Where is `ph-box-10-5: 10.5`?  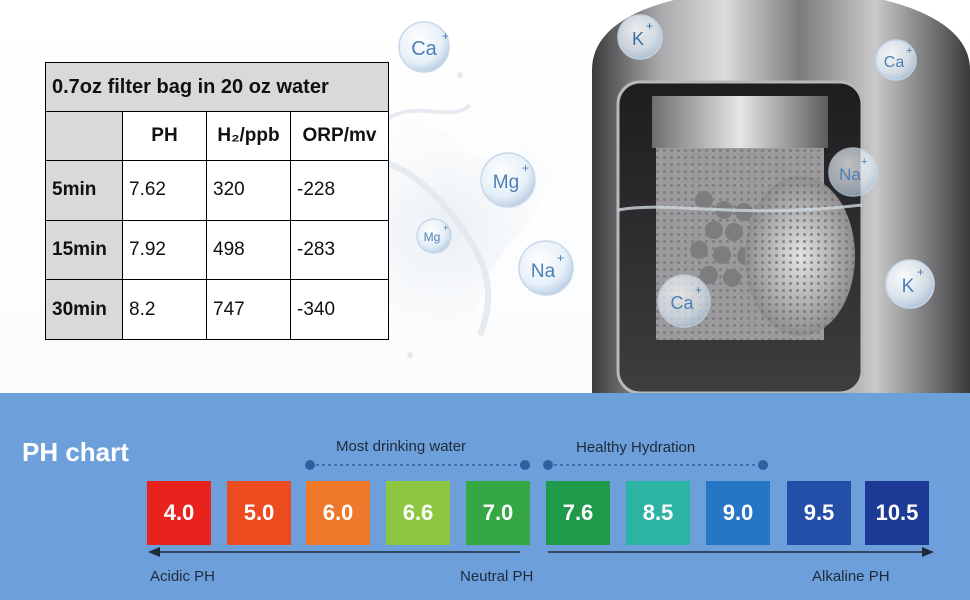 ph-box-10-5: 10.5 is located at coordinates (897, 513).